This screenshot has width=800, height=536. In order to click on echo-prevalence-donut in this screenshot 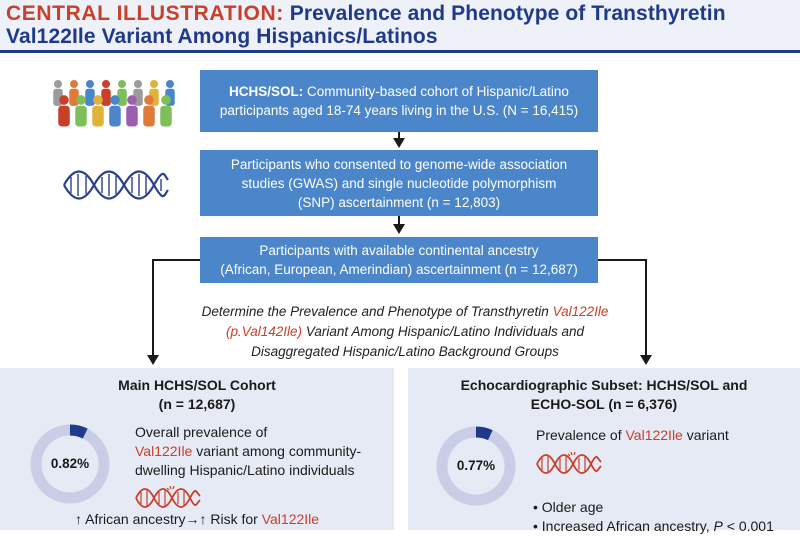, I will do `click(476, 466)`.